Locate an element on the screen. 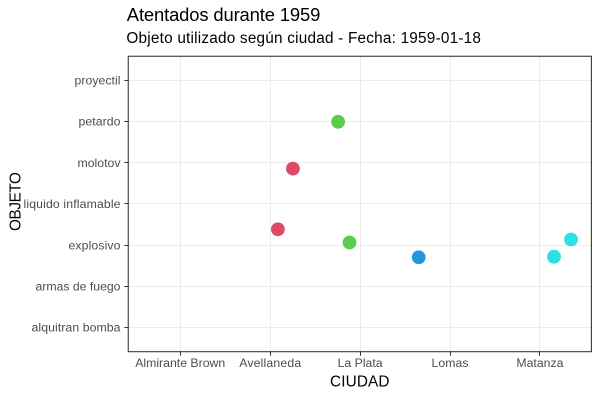 The height and width of the screenshot is (400, 600). svg-text: Matanza is located at coordinates (539, 363).